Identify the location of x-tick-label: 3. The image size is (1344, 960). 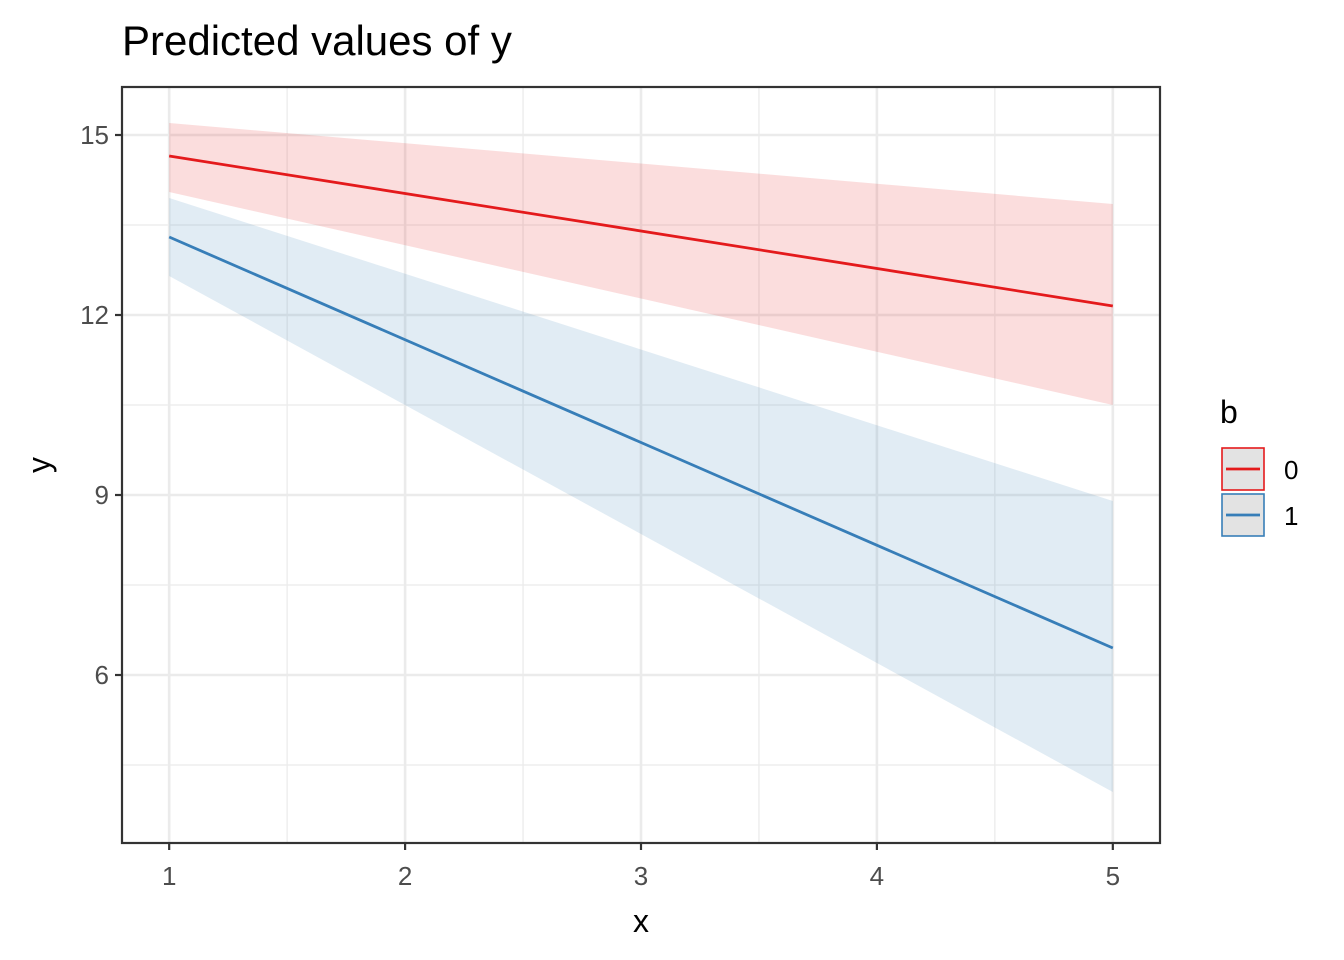
(641, 876).